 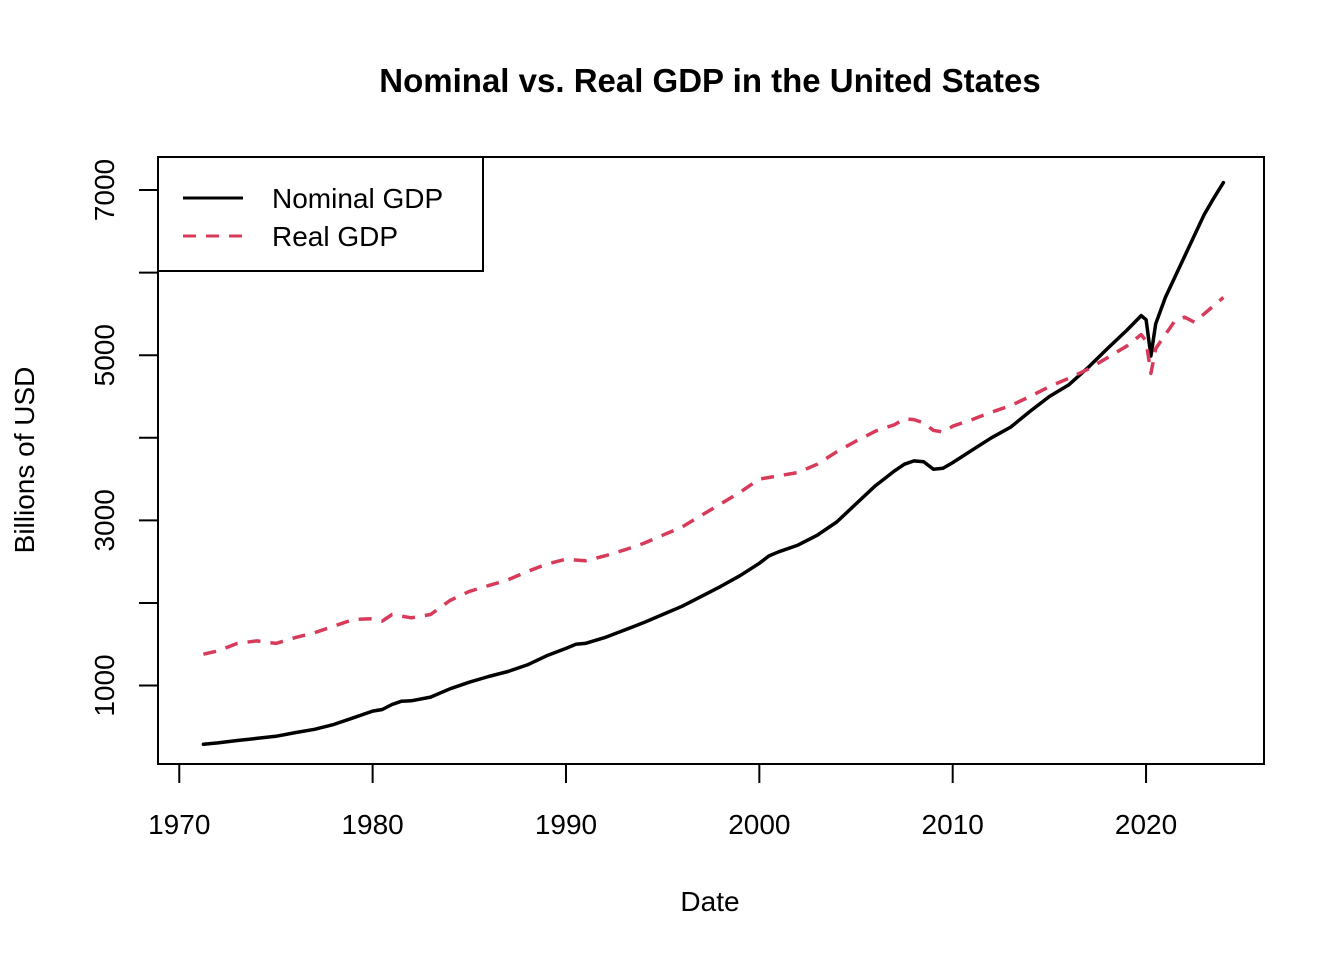 What do you see at coordinates (1146, 824) in the screenshot?
I see `x-tick-label: 2020` at bounding box center [1146, 824].